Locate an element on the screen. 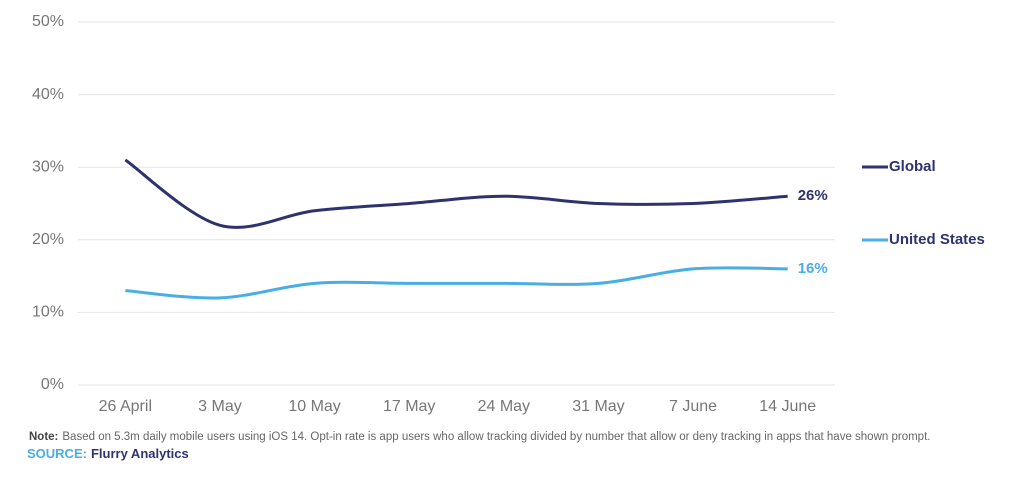 Image resolution: width=1024 pixels, height=481 pixels. x-tick-label: 7 June is located at coordinates (693, 406).